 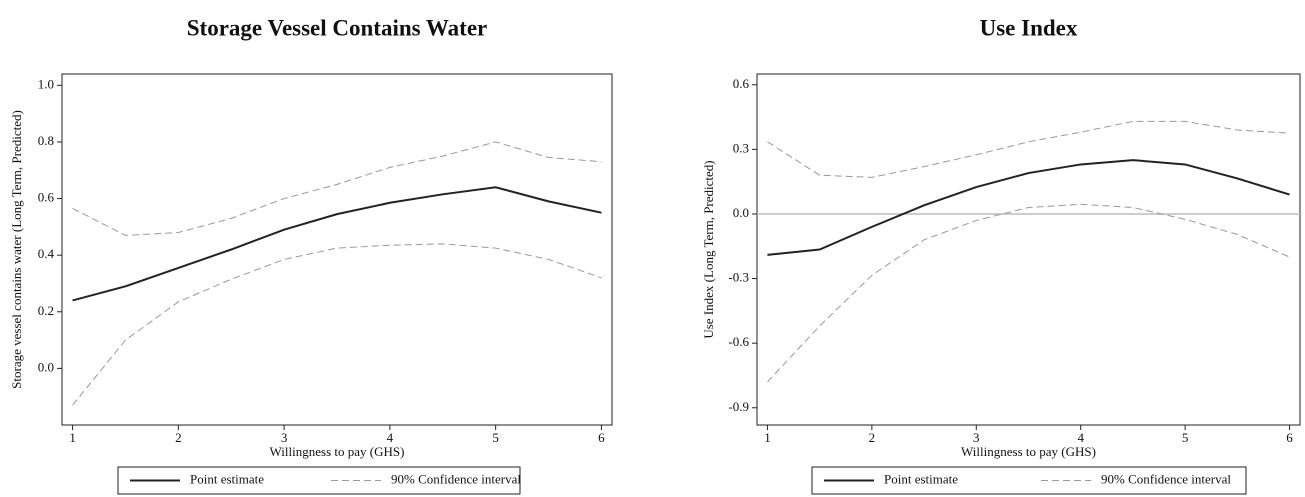 I want to click on y-tick-label: 1.0, so click(x=46, y=83).